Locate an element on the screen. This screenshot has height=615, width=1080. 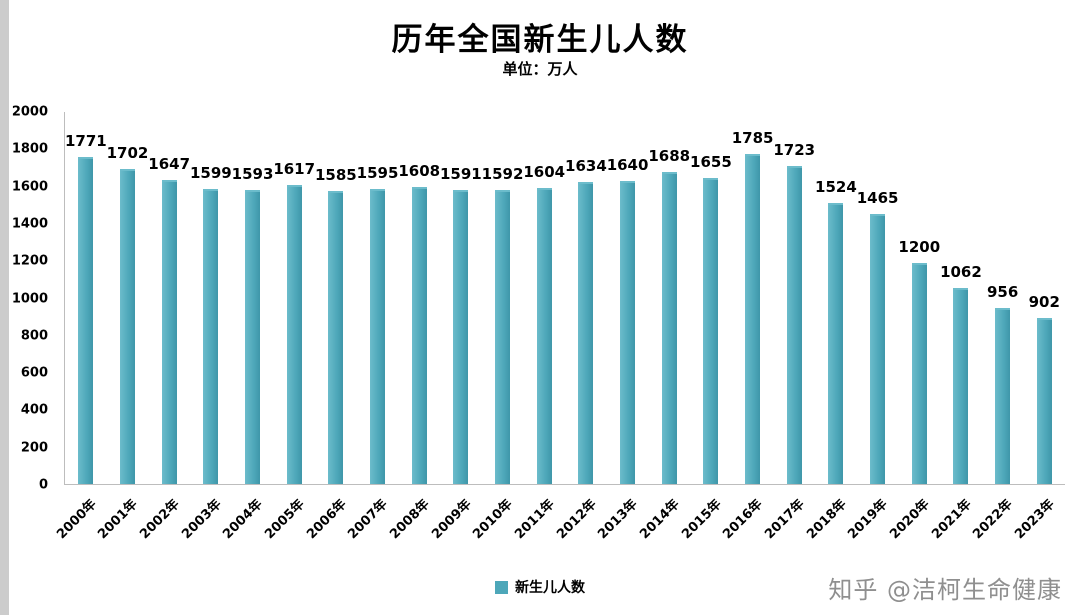
y-axis: 0 200 400 600 800 1000 1200 1400 1600 1800 2000 is located at coordinates (28, 299).